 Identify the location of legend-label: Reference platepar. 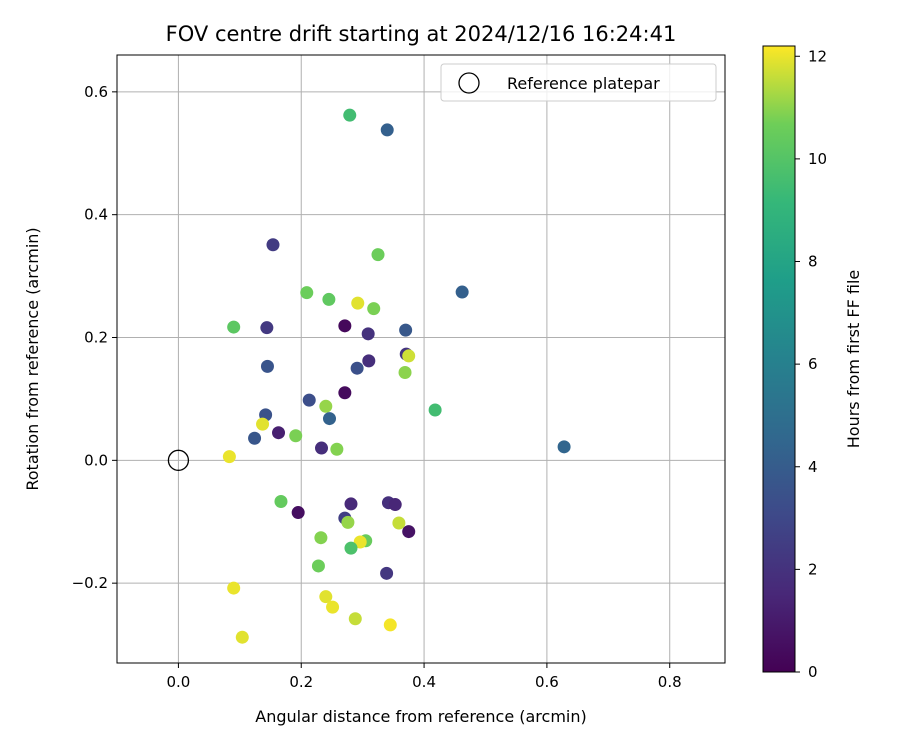
(583, 83).